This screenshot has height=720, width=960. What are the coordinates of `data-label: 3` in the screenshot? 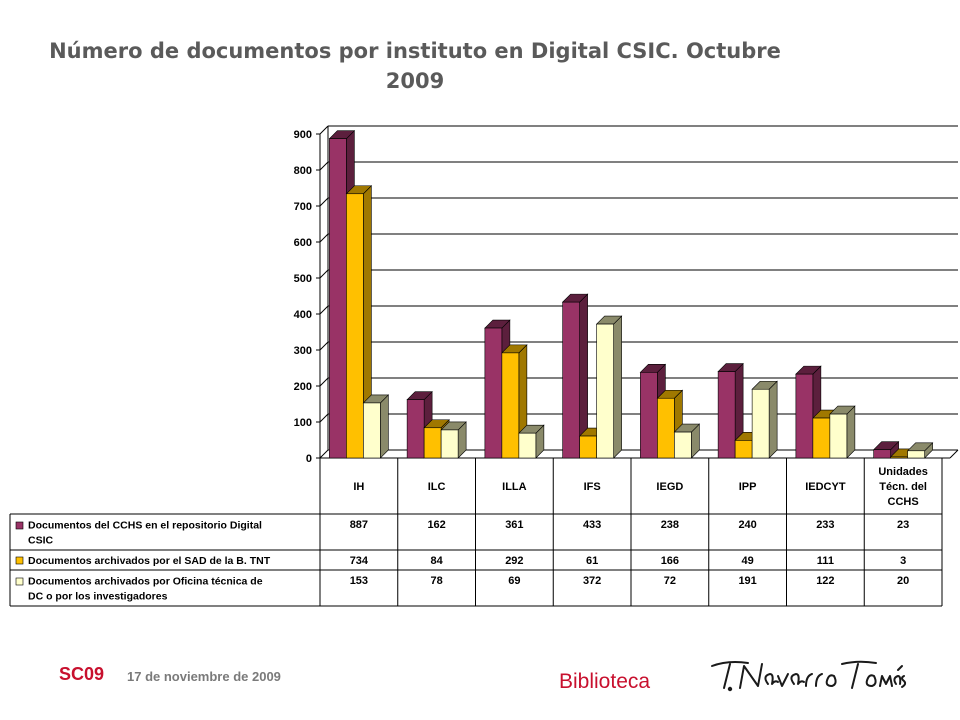 It's located at (903, 561).